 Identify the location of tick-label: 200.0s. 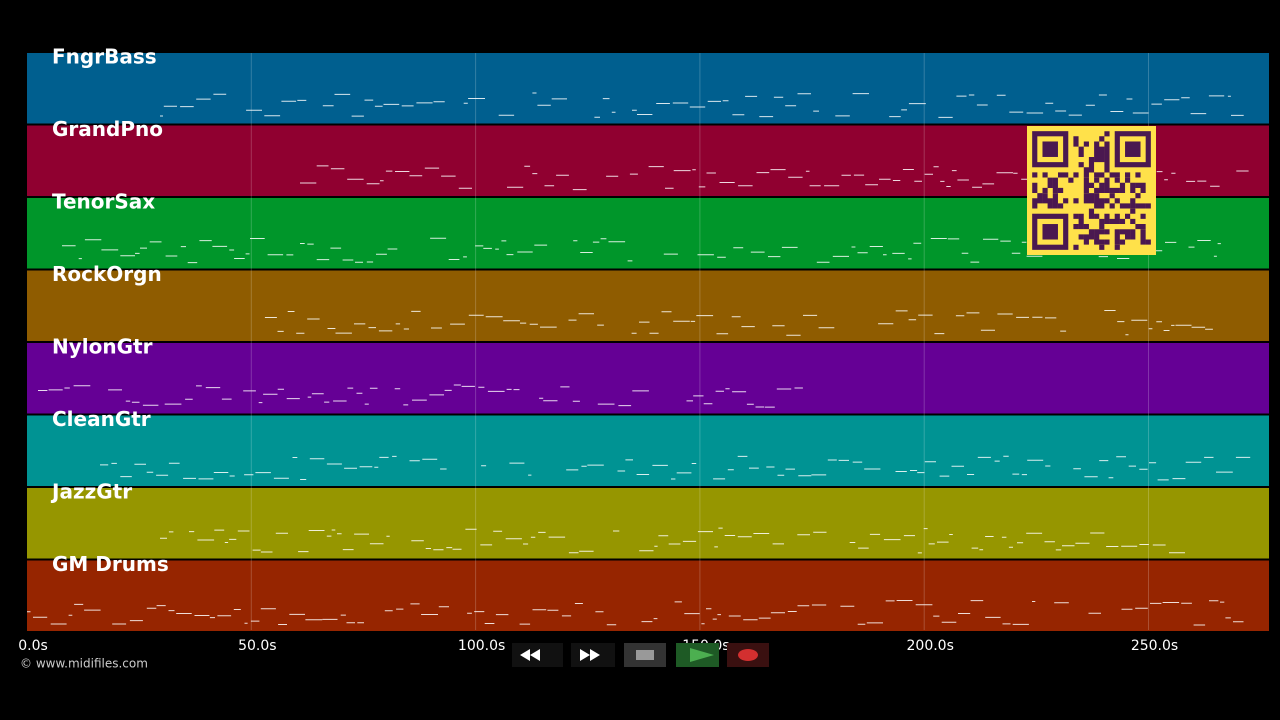
(930, 646).